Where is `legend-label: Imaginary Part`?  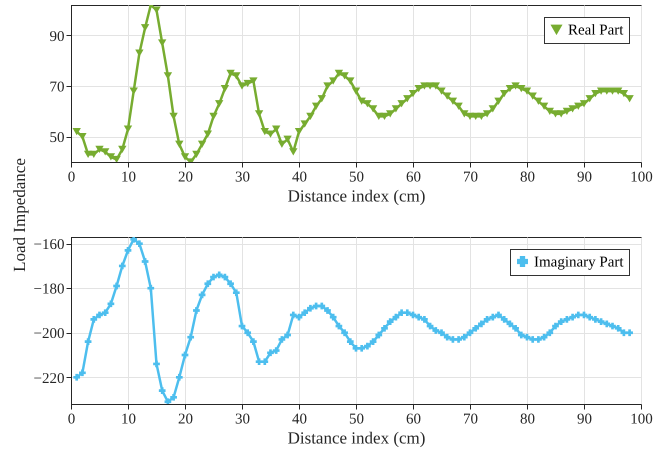 legend-label: Imaginary Part is located at coordinates (579, 262).